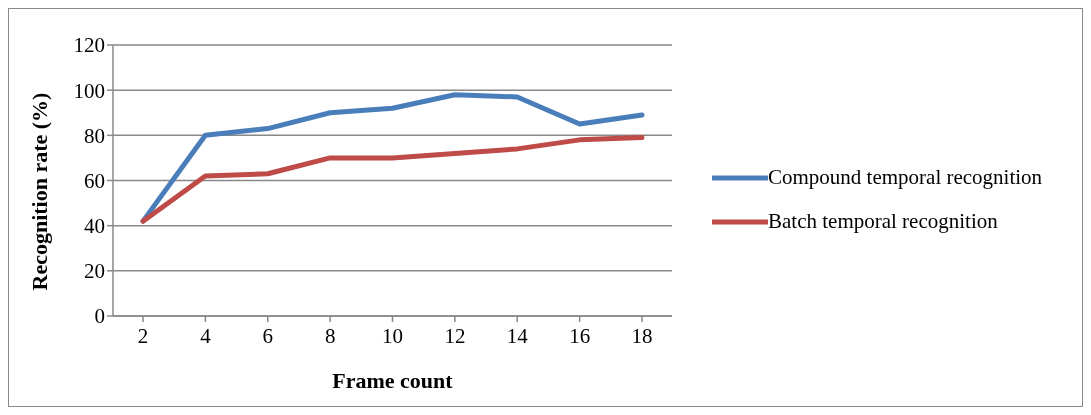 This screenshot has width=1091, height=415. I want to click on x-tick-label: 6, so click(267, 335).